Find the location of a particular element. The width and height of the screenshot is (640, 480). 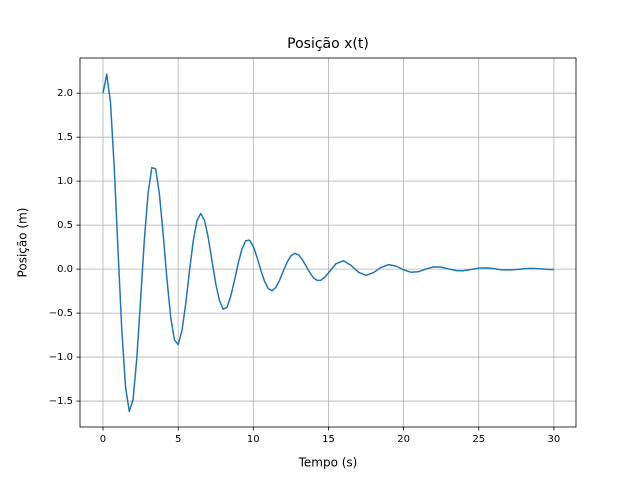

x-tick-label: 15 is located at coordinates (328, 439).